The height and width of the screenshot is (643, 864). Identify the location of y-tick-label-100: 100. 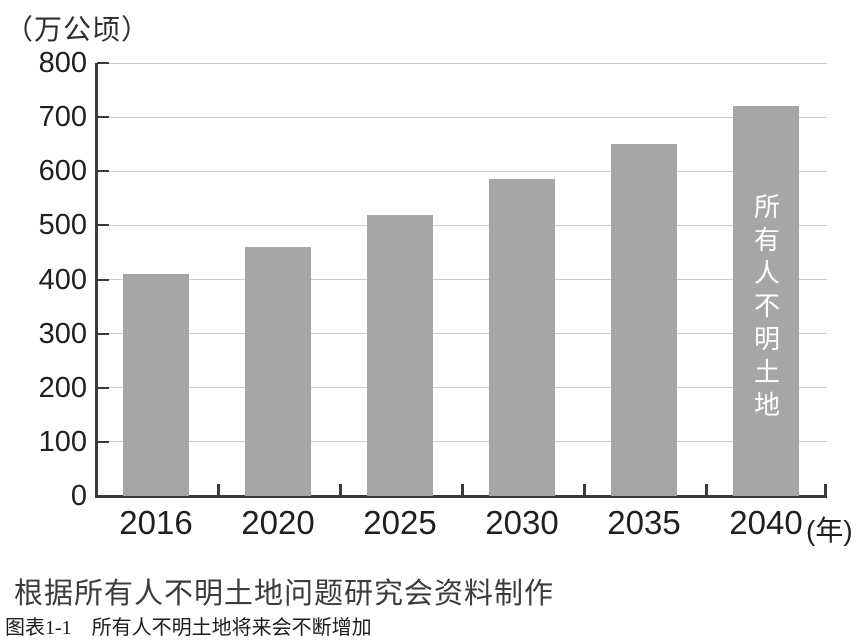
(62, 441).